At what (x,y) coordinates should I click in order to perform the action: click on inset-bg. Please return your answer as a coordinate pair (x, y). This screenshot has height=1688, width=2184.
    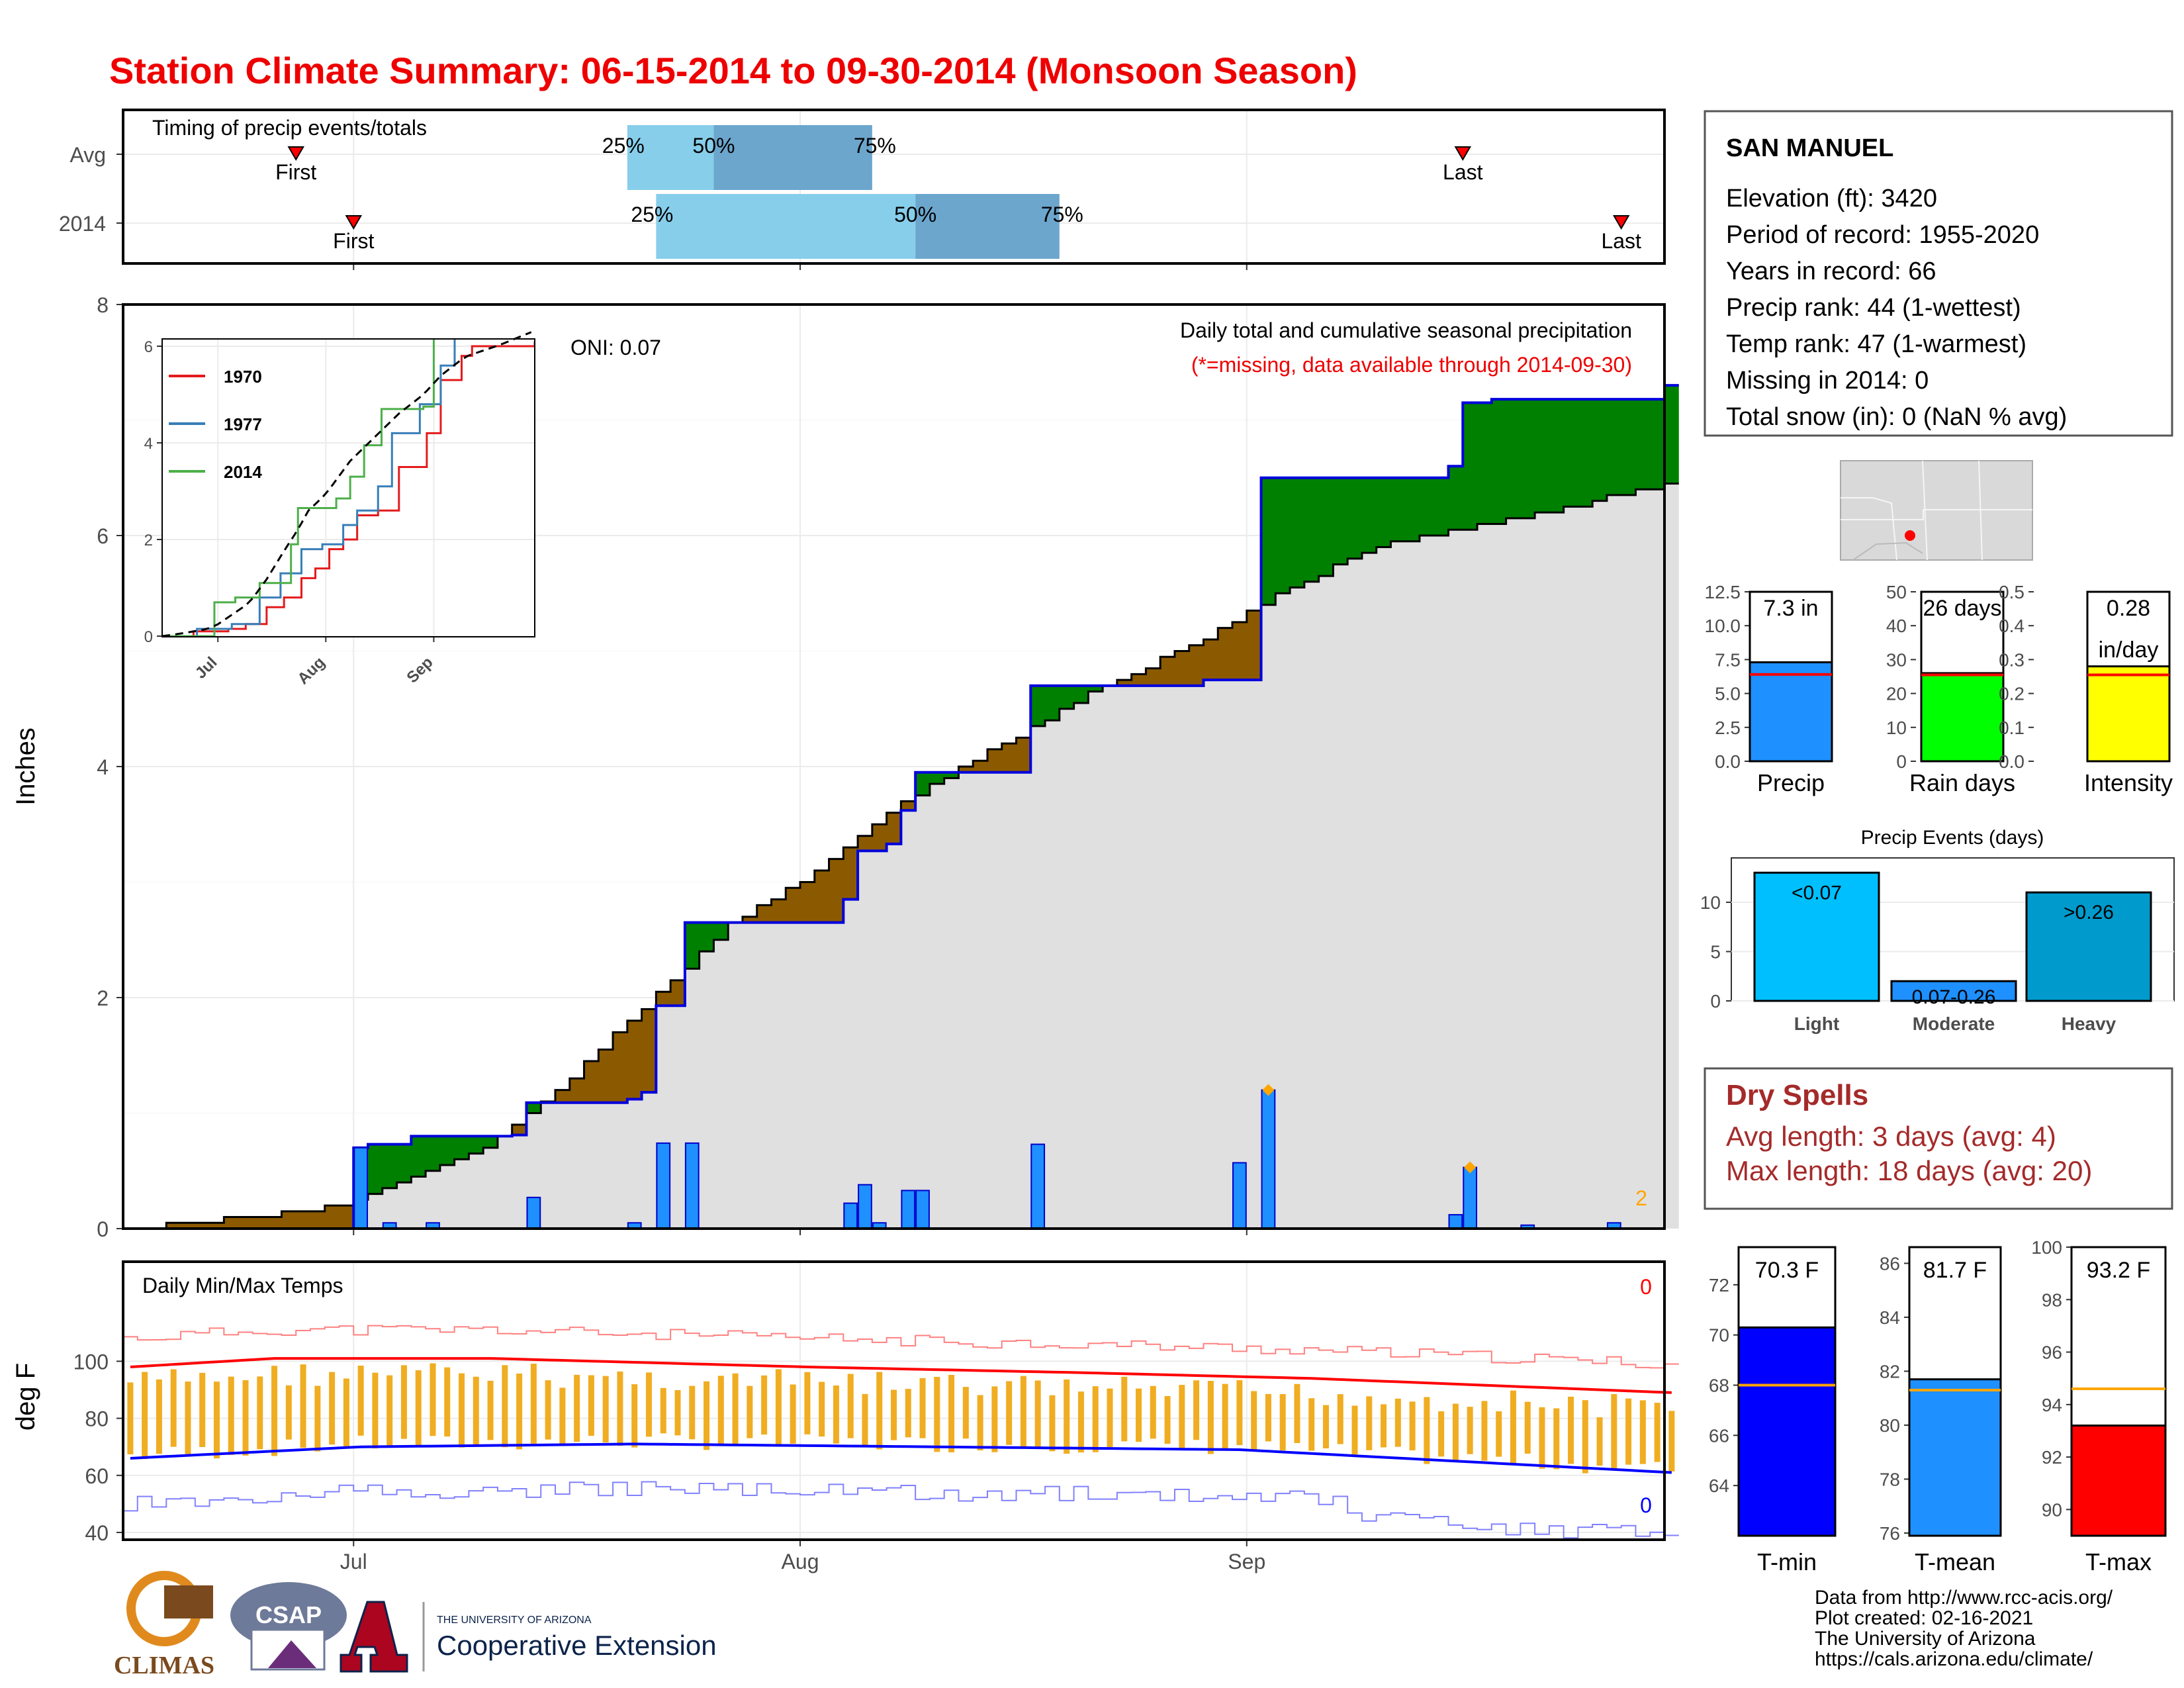
    Looking at the image, I should click on (348, 488).